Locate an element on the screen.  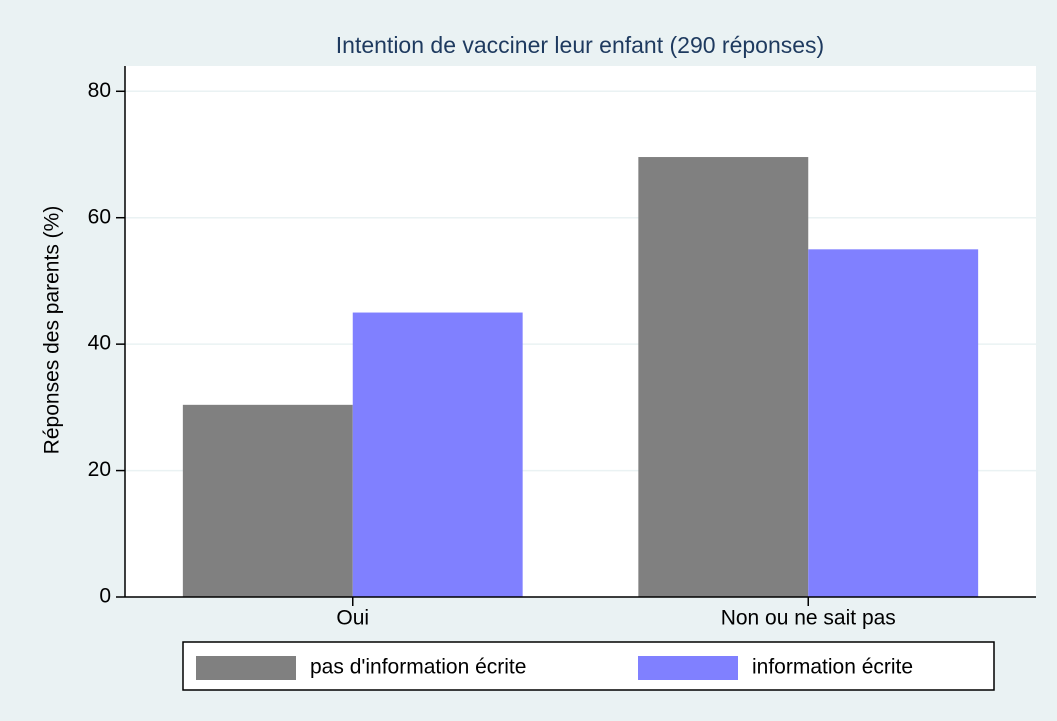
y-tick-label: 40 is located at coordinates (99, 343).